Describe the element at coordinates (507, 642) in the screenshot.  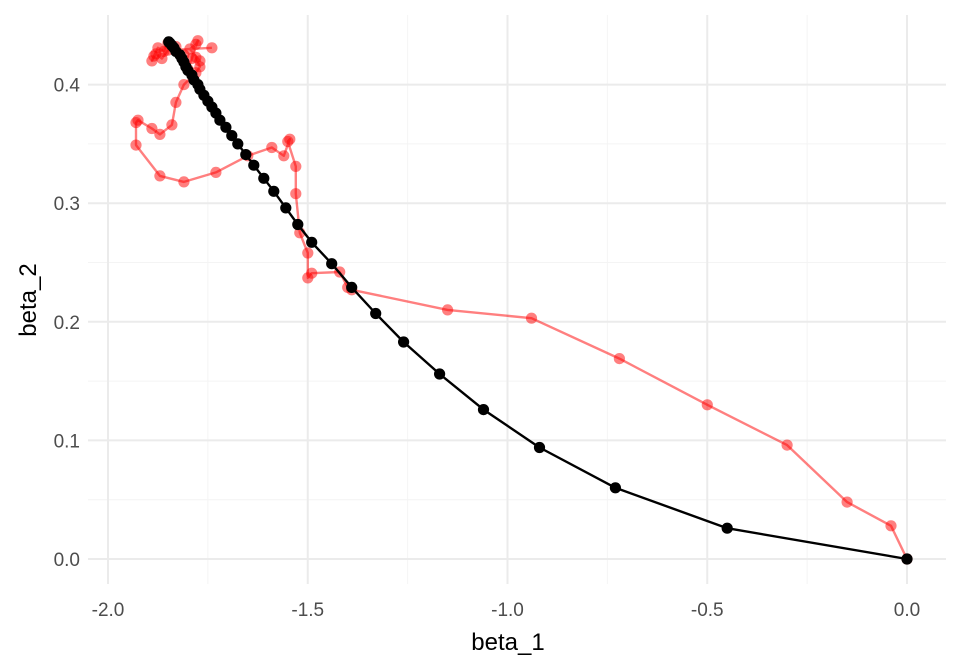
I see `x-axis-title: beta_1` at that location.